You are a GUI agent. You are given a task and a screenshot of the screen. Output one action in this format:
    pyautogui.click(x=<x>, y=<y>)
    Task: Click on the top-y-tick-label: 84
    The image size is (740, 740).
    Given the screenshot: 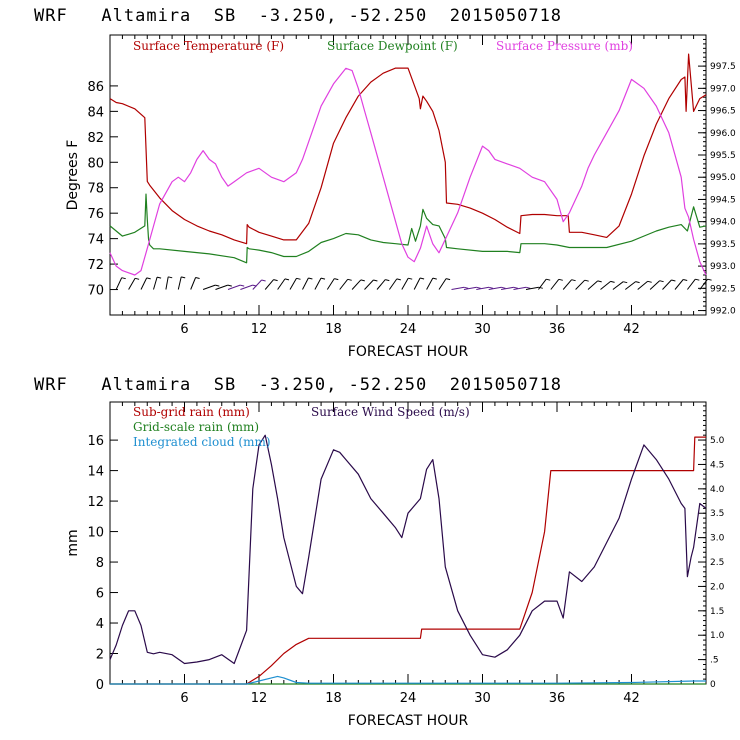 What is the action you would take?
    pyautogui.click(x=95, y=112)
    